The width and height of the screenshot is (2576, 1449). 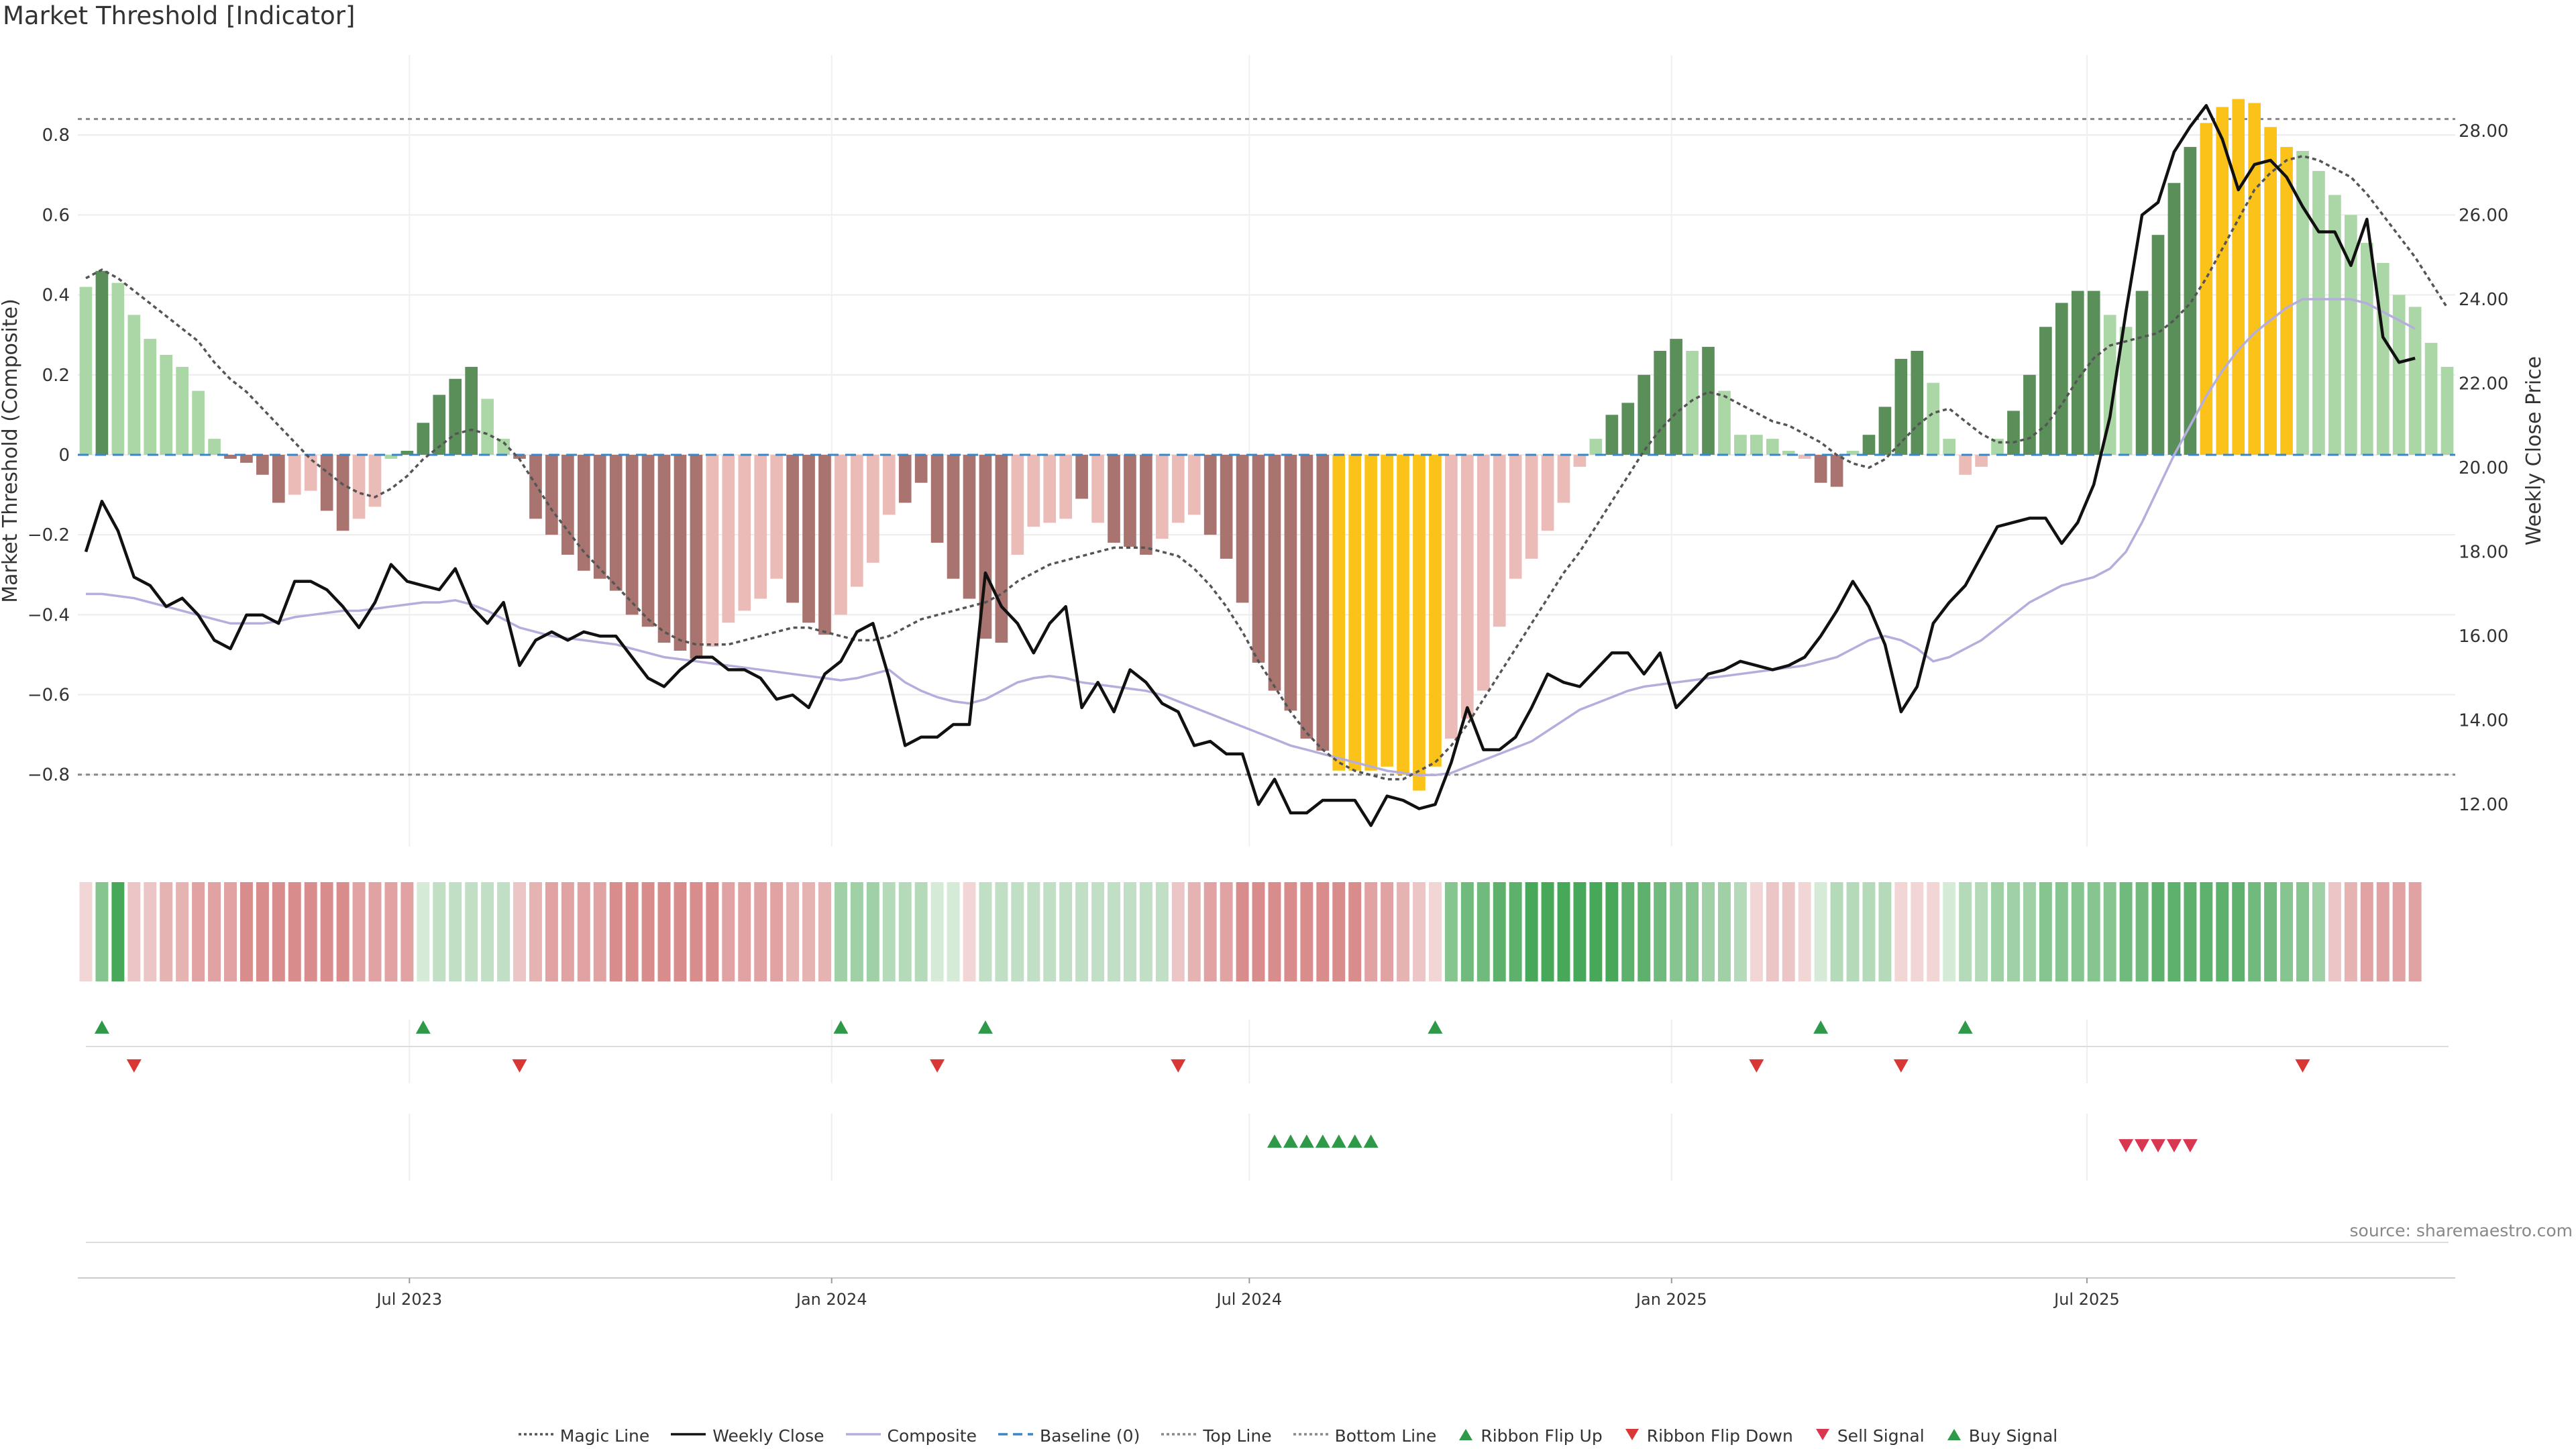 What do you see at coordinates (1542, 1436) in the screenshot?
I see `legend-label: Ribbon Flip Up` at bounding box center [1542, 1436].